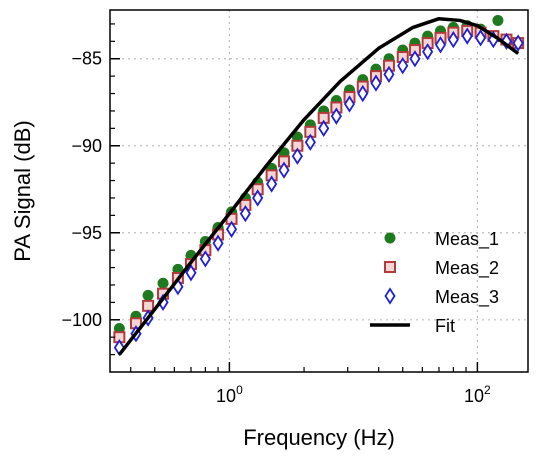  What do you see at coordinates (22, 190) in the screenshot?
I see `y-axis-label: PA Signal (dB)` at bounding box center [22, 190].